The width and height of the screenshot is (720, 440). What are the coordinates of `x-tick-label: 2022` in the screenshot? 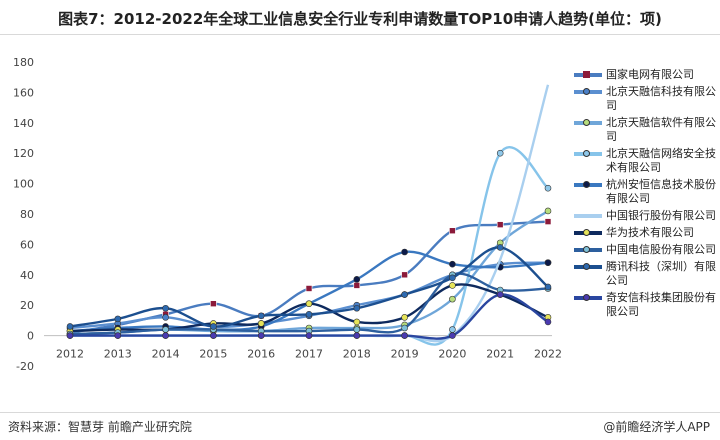 It's located at (548, 354).